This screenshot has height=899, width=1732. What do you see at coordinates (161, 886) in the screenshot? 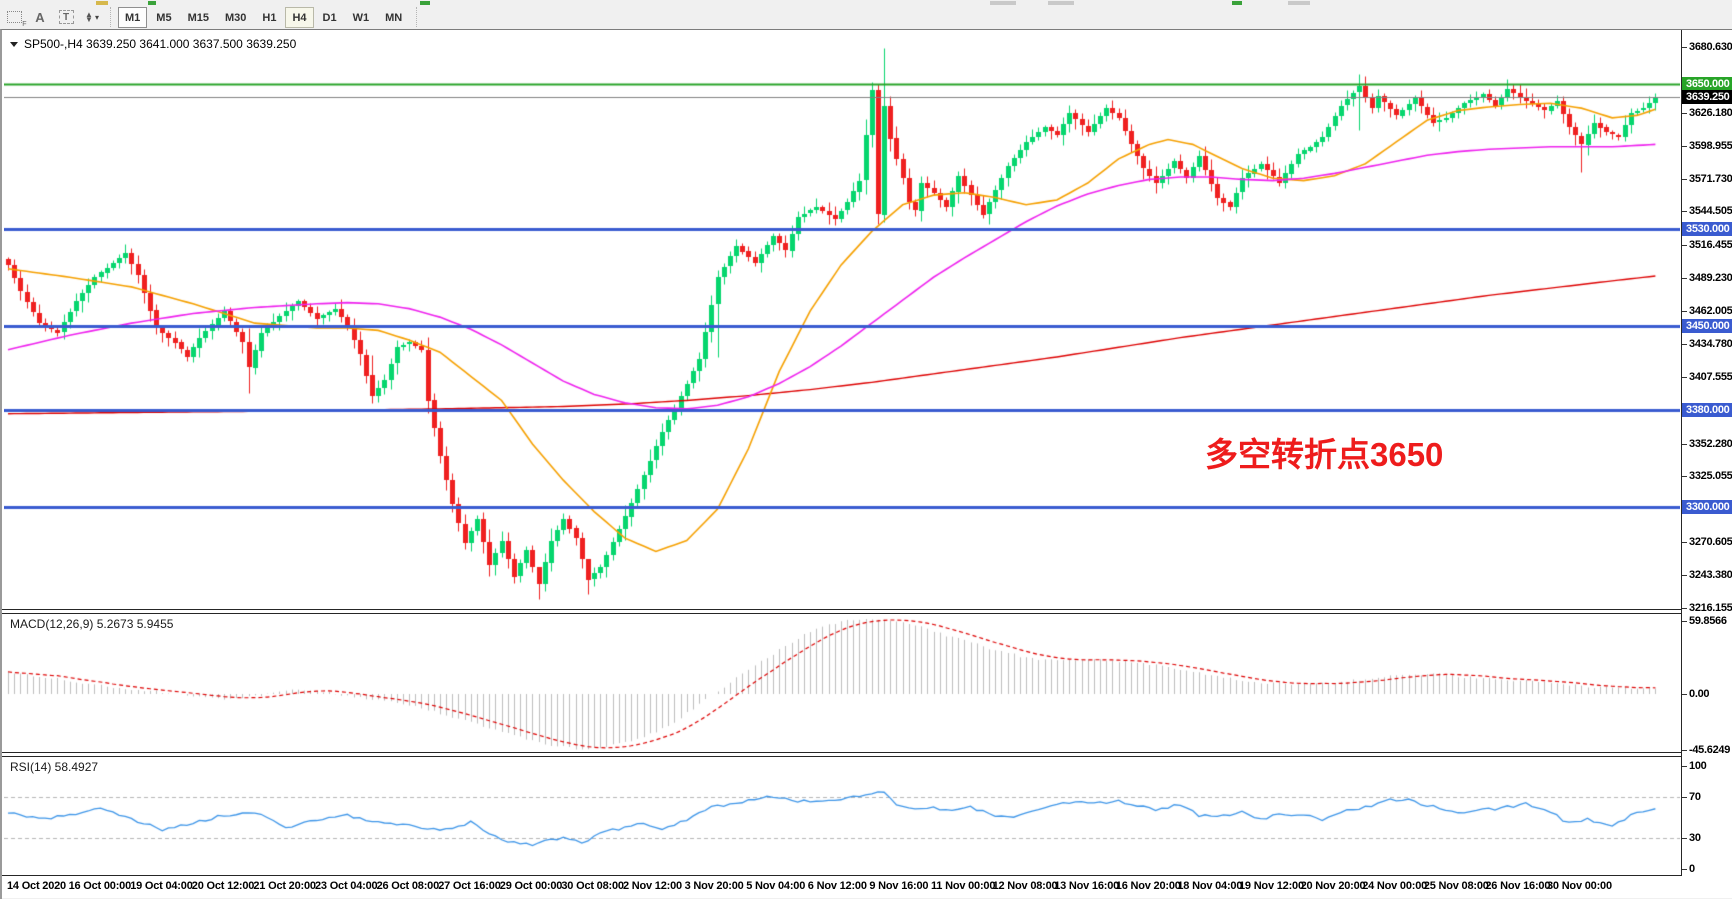
I see `time-axis-label: 19 Oct 04:00` at bounding box center [161, 886].